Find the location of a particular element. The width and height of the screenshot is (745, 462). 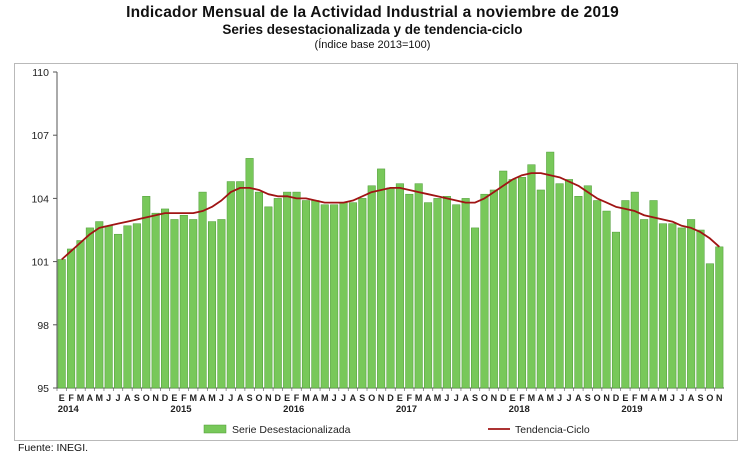

chart-note: (Índice base 2013=100) is located at coordinates (372, 45).